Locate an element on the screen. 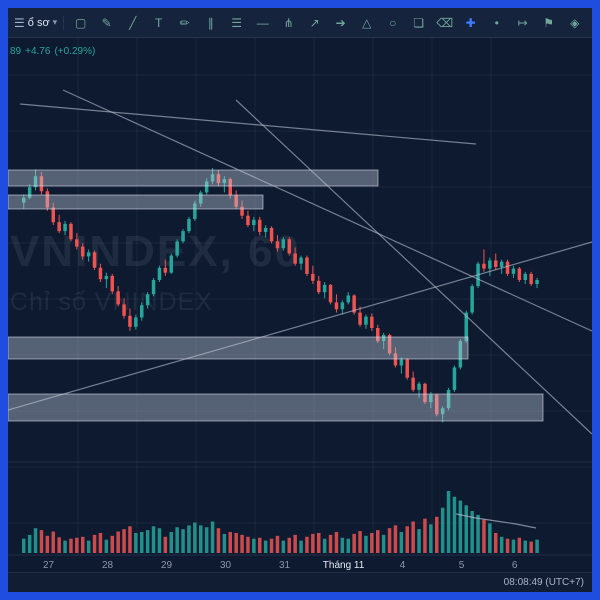  price-note-tool-icon: ◈ is located at coordinates (575, 22).